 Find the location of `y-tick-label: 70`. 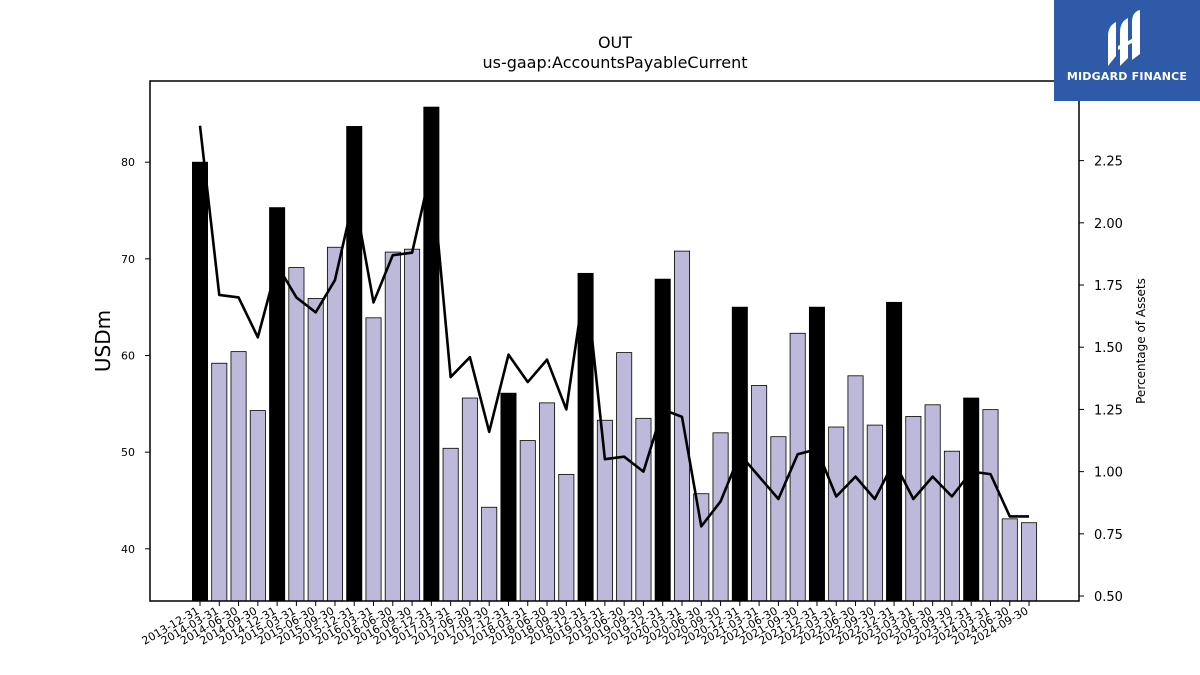

y-tick-label: 70 is located at coordinates (128, 259).